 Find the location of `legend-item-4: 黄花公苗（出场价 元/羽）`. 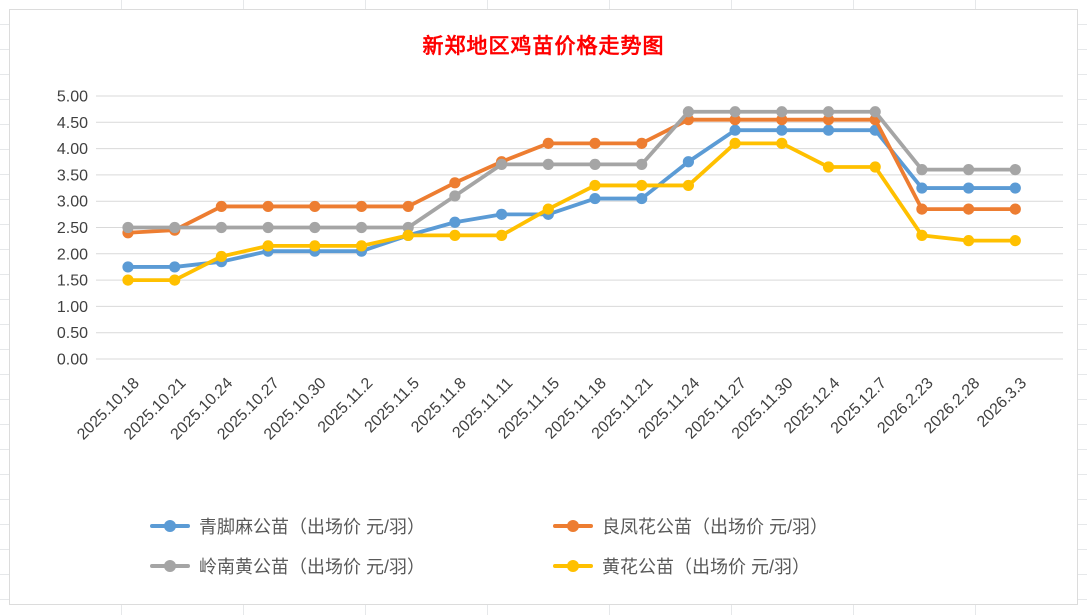

legend-item-4: 黄花公苗（出场价 元/羽） is located at coordinates (690, 566).